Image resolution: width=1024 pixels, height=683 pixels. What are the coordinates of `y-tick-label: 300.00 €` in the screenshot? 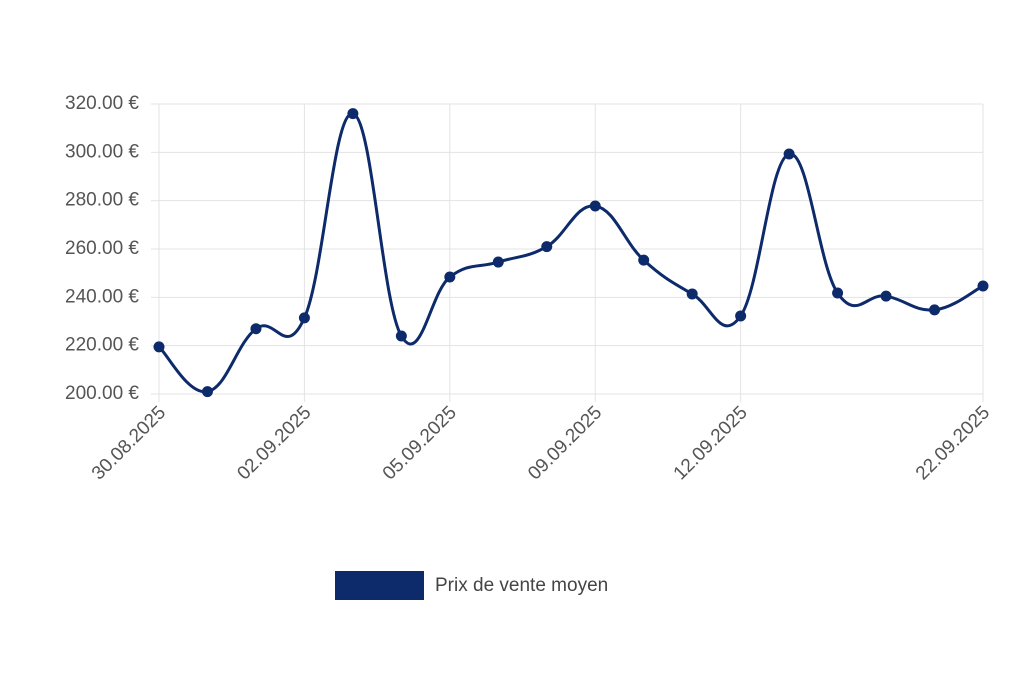 It's located at (102, 151).